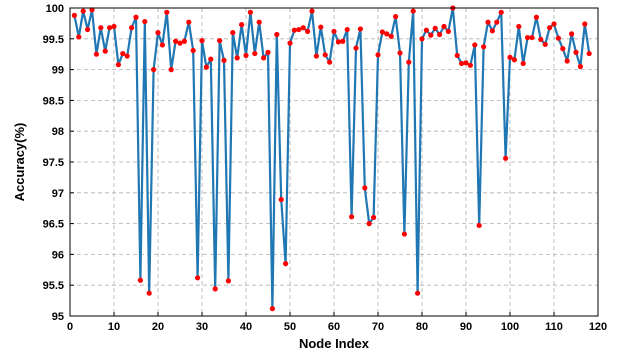 Image resolution: width=622 pixels, height=352 pixels. Describe the element at coordinates (554, 327) in the screenshot. I see `x-tick-label: 110` at that location.